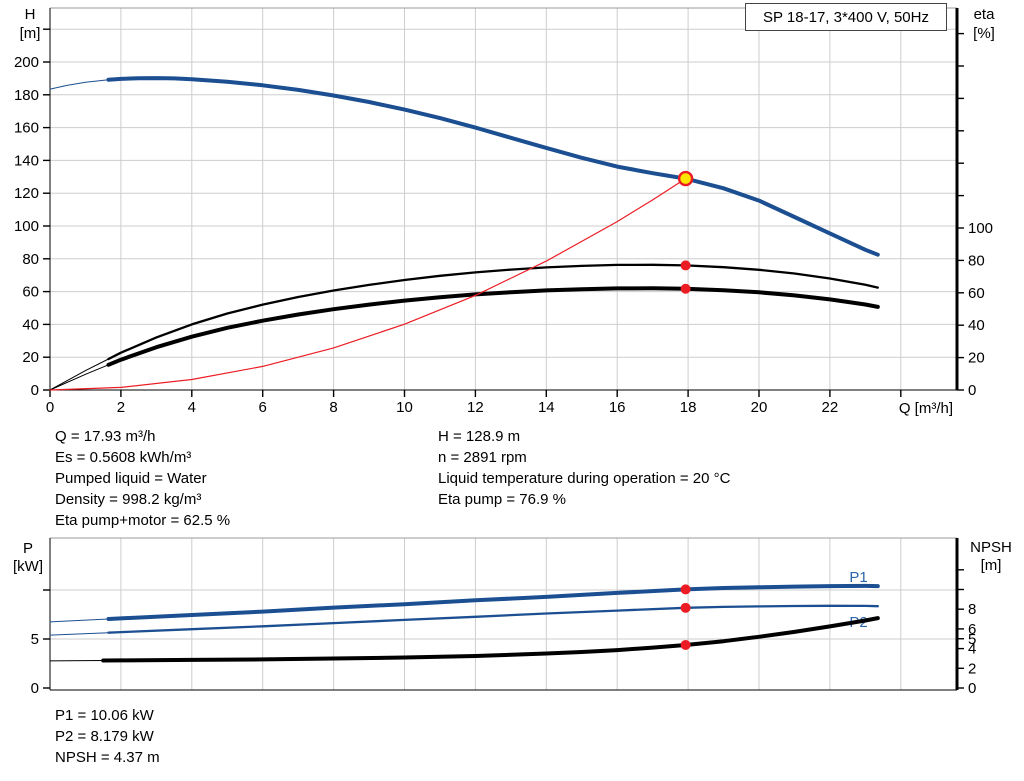 The height and width of the screenshot is (781, 1024). I want to click on right-axis-tick-label: 2, so click(972, 668).